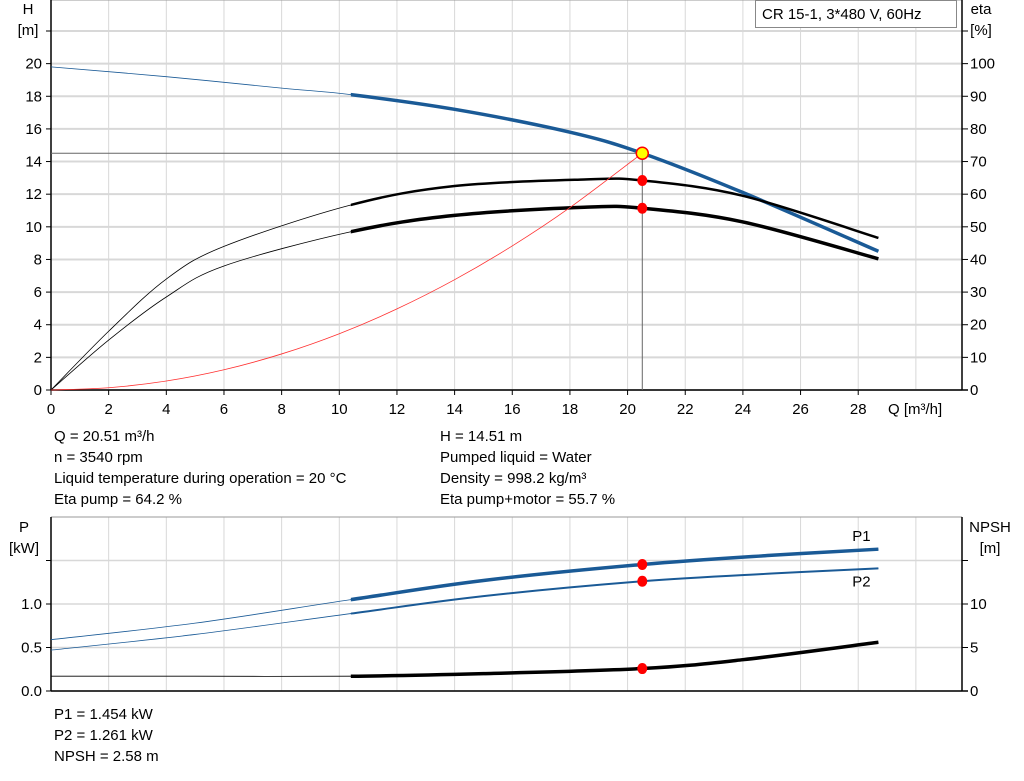  I want to click on x-tick-label: 20, so click(627, 409).